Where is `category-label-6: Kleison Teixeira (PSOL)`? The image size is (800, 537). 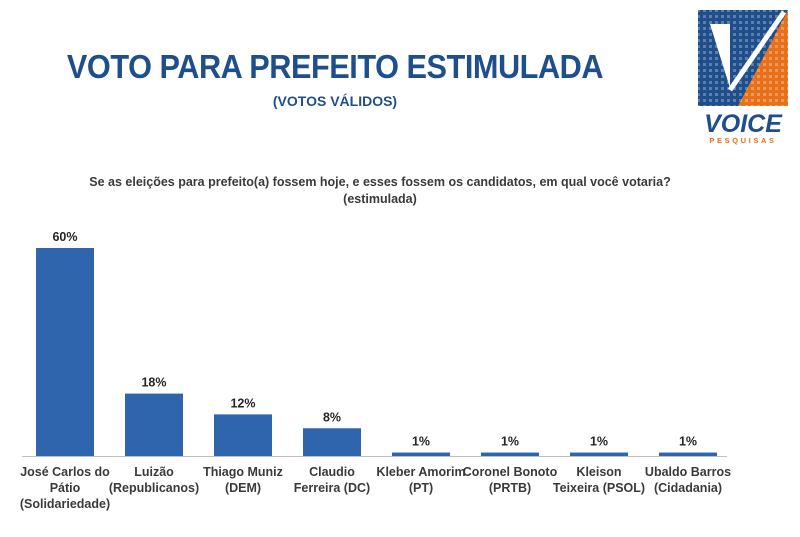
category-label-6: Kleison Teixeira (PSOL) is located at coordinates (599, 480).